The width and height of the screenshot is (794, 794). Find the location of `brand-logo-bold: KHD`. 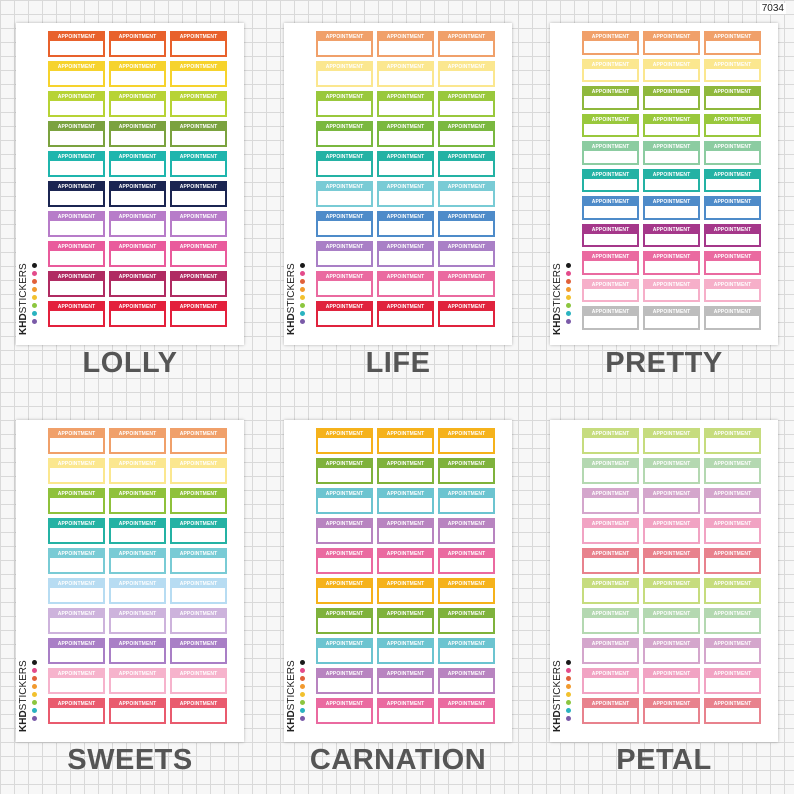

brand-logo-bold: KHD is located at coordinates (23, 324).